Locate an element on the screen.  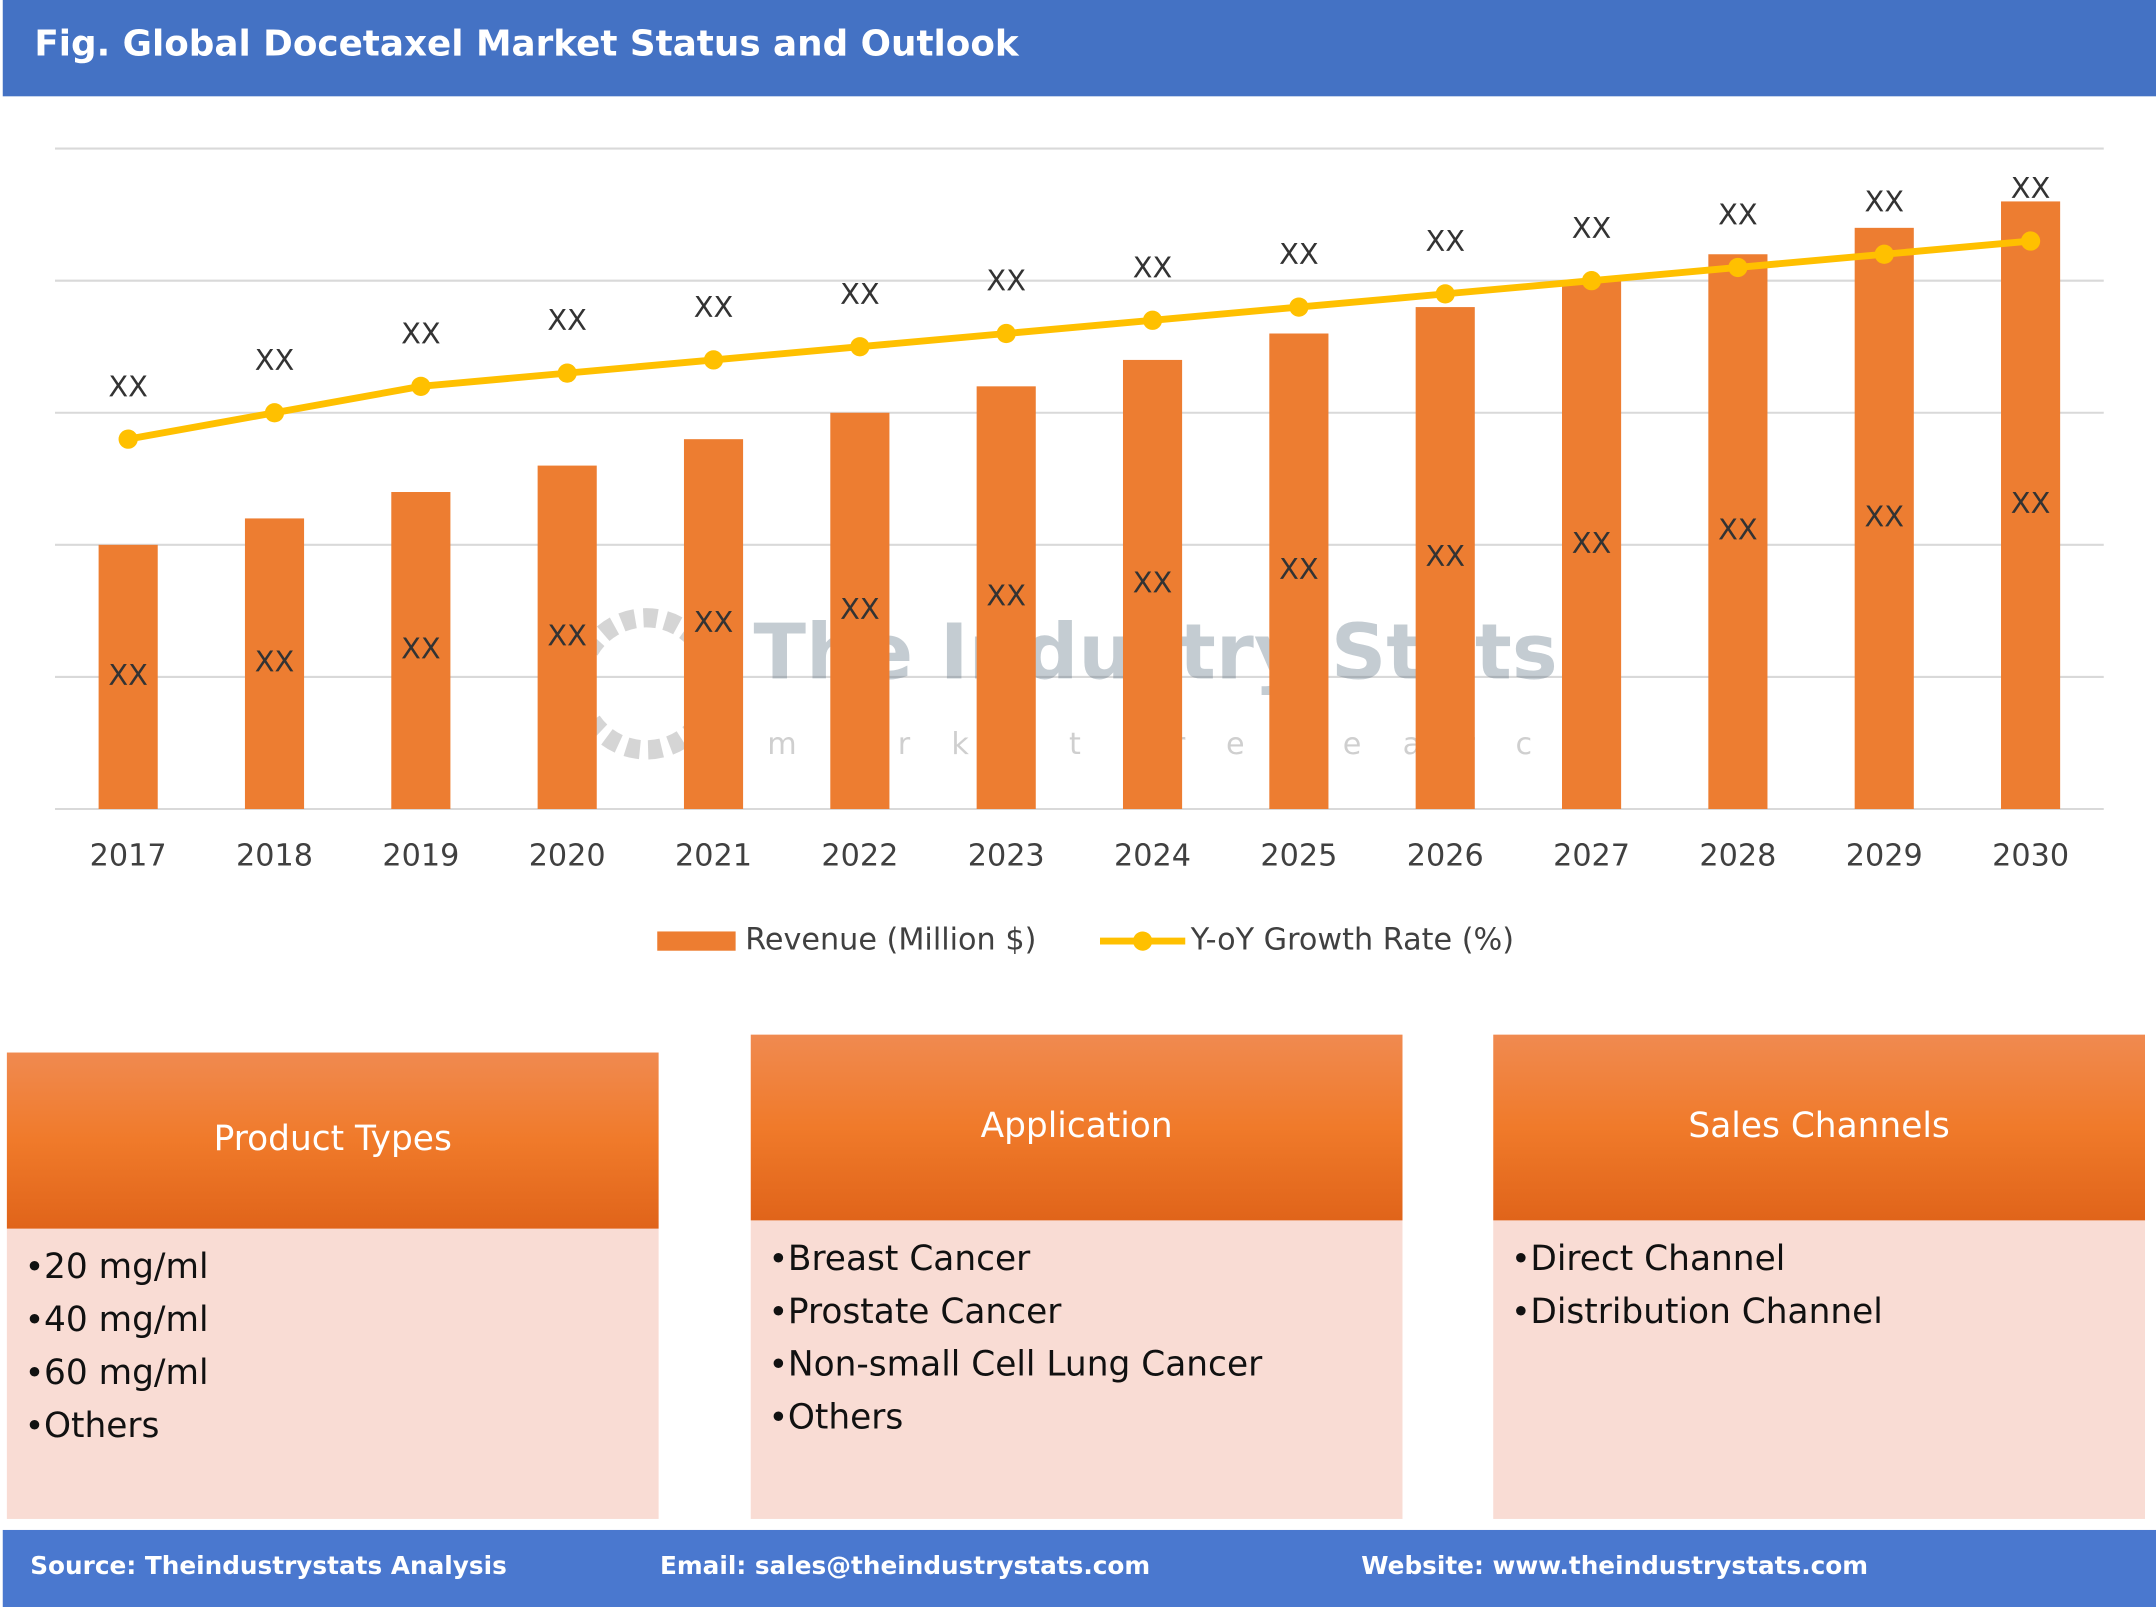
footer-source: Source: Theindustrystats Analysis is located at coordinates (268, 1565).